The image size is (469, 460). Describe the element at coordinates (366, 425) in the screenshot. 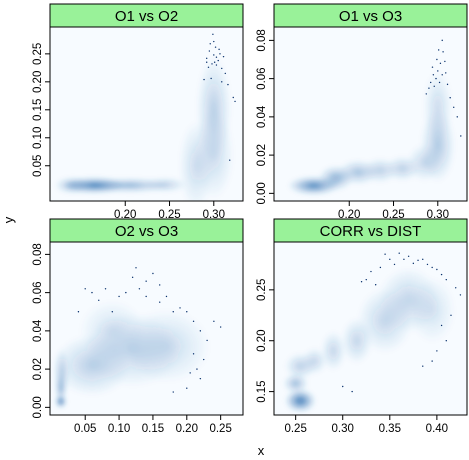

I see `x-axis: 0.25 0.30 0.35 0.40` at that location.